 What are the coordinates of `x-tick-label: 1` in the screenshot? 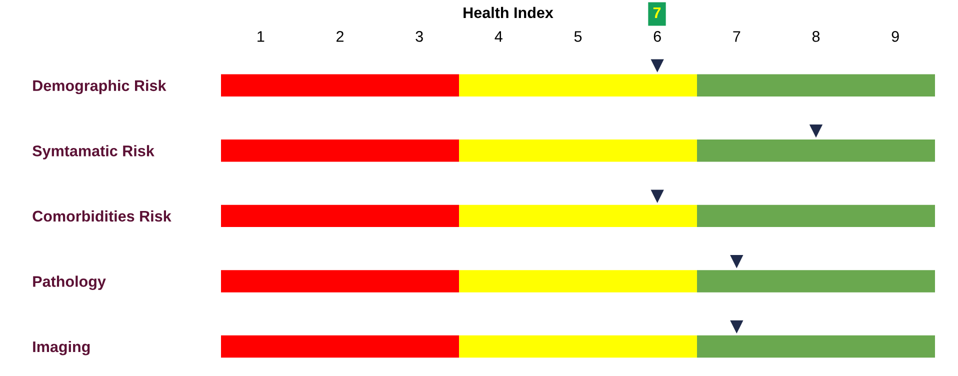 It's located at (261, 36).